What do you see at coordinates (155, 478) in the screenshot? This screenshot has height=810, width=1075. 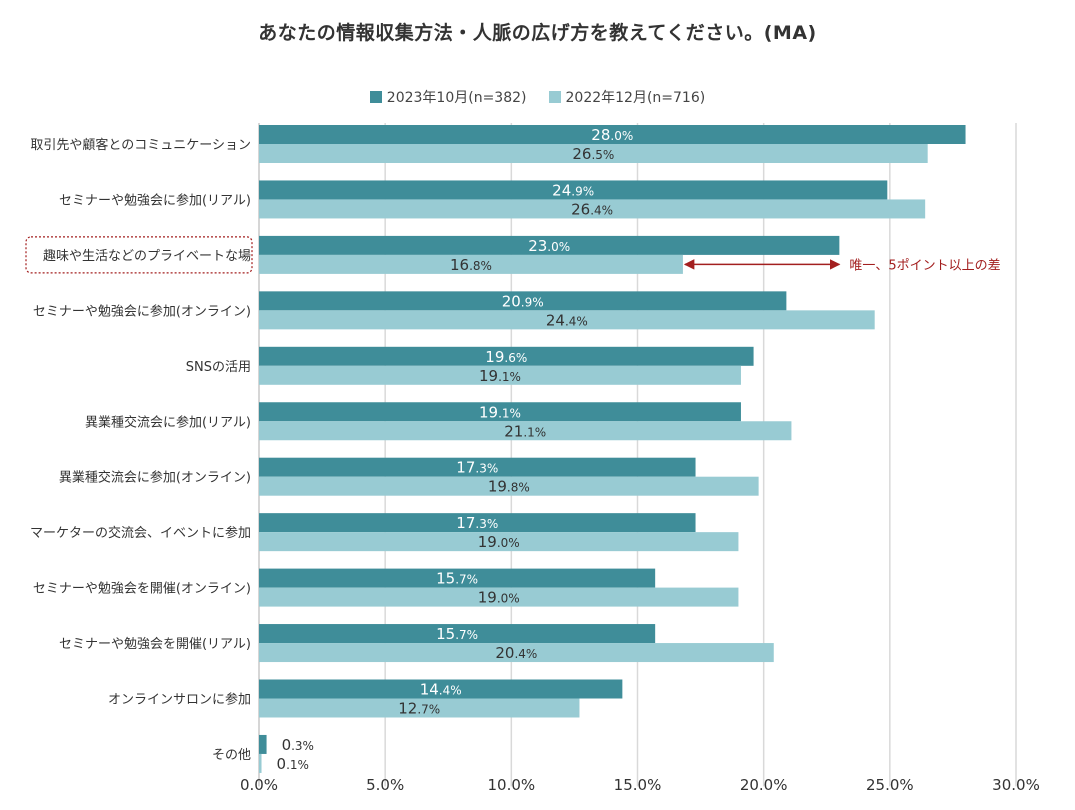 I see `category-label: 異業種交流会に参加(オンライン)` at bounding box center [155, 478].